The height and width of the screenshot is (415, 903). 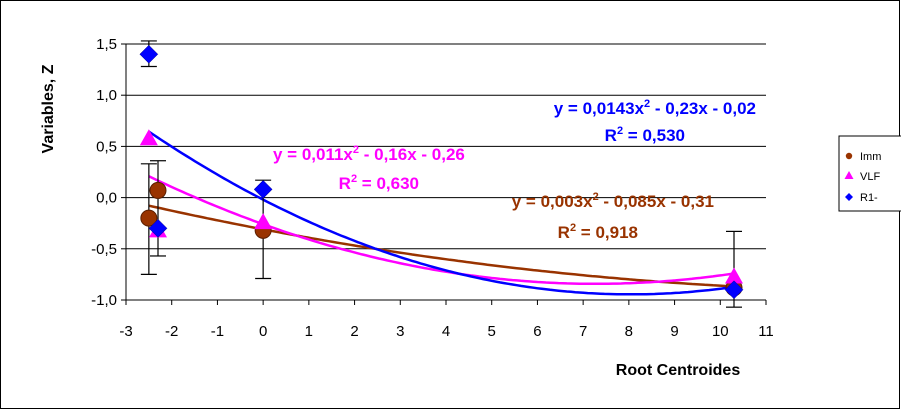 I want to click on equation-r1: y = 0,0143x2 - 0,23x - 0,02, so click(x=655, y=108).